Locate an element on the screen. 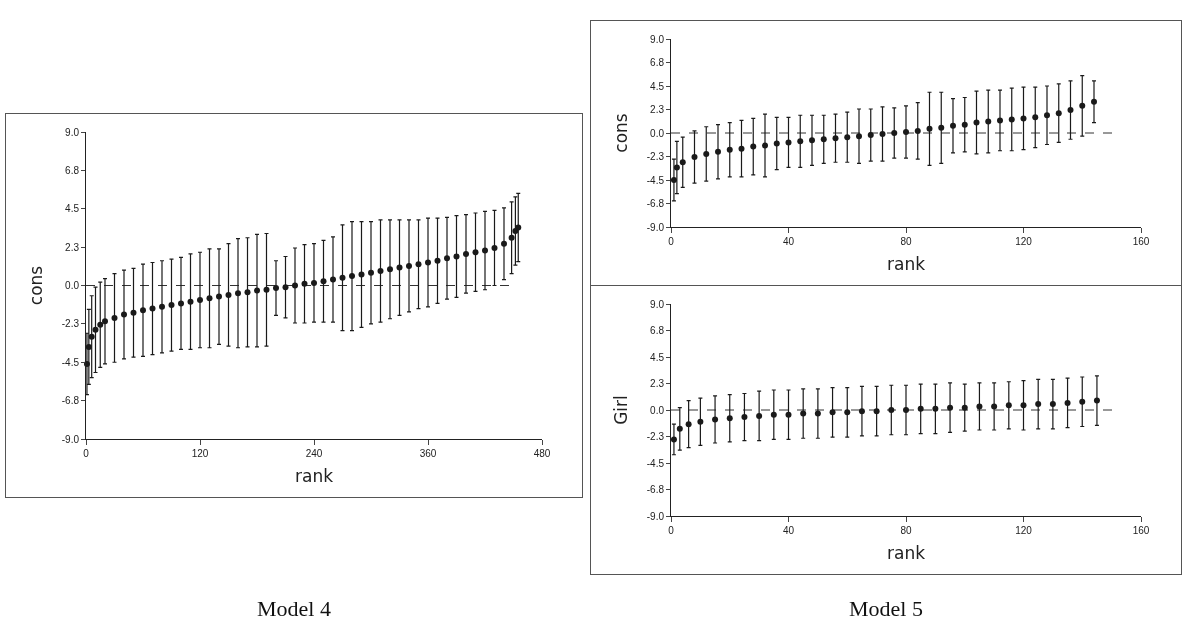 The height and width of the screenshot is (638, 1187). y-tick-label: 9.0 is located at coordinates (72, 132).